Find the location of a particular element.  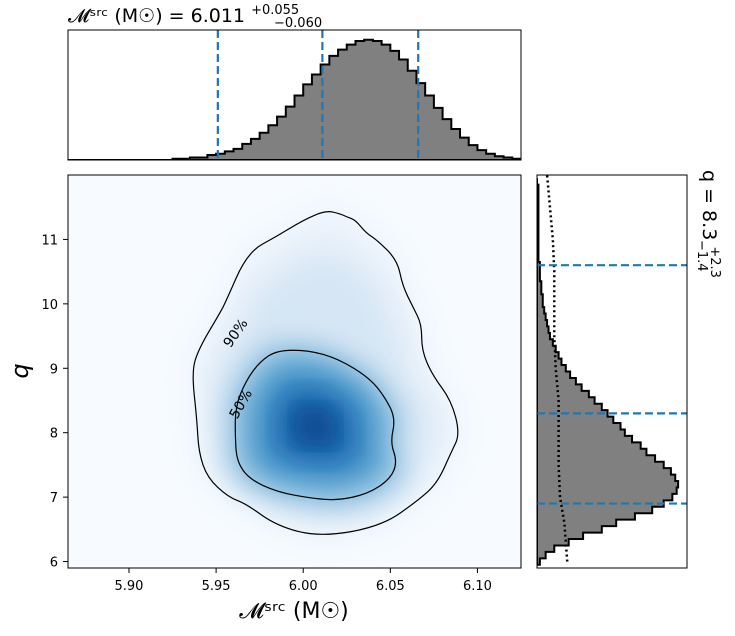

x-tick-label-0: 5.90 is located at coordinates (129, 586).